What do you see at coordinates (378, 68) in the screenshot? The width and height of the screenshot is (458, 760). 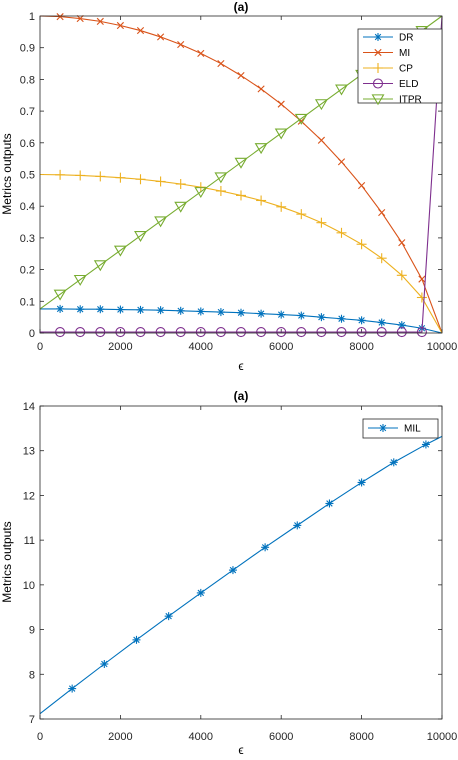 I see `legend-marker-cp` at bounding box center [378, 68].